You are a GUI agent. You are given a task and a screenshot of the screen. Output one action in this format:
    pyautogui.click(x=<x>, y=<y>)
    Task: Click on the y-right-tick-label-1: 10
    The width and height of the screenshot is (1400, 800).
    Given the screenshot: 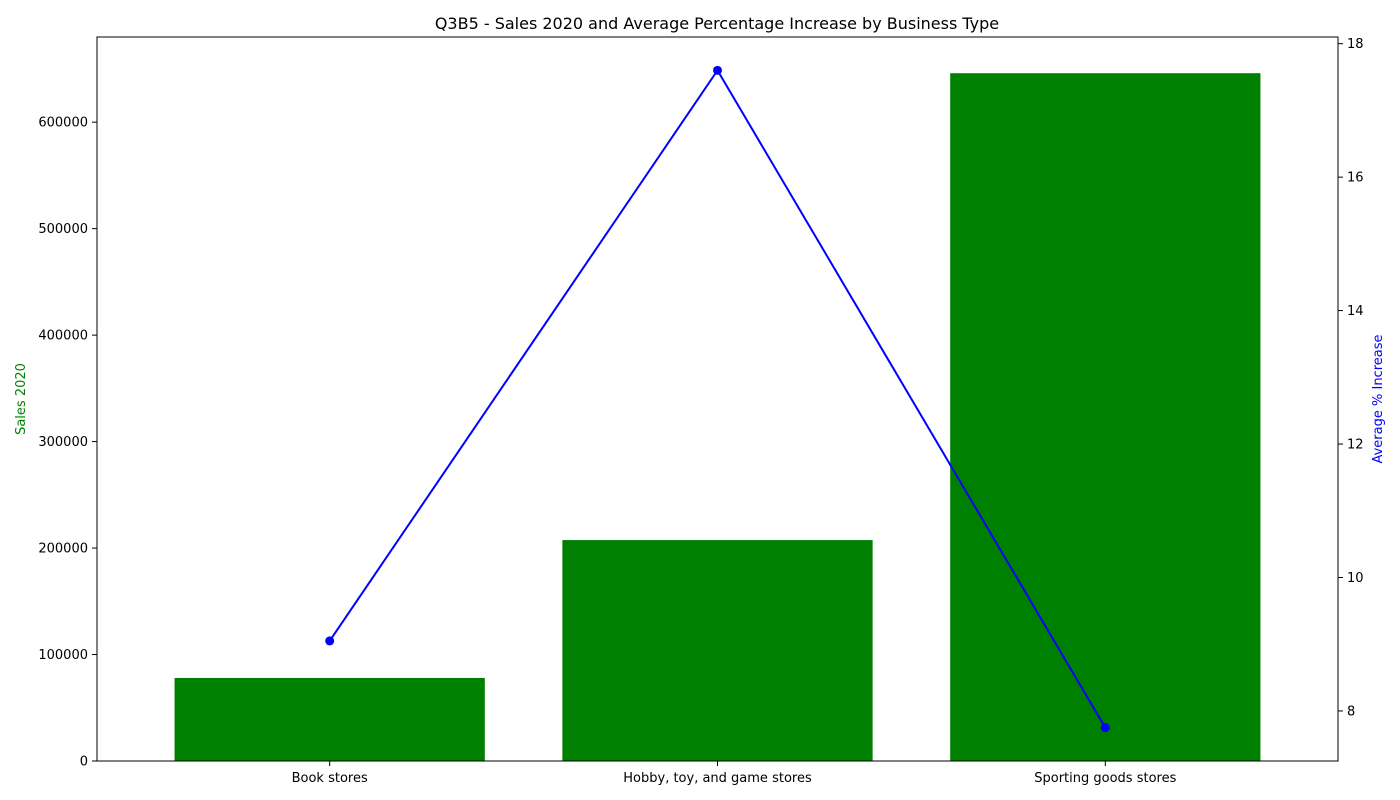 What is the action you would take?
    pyautogui.click(x=1355, y=578)
    